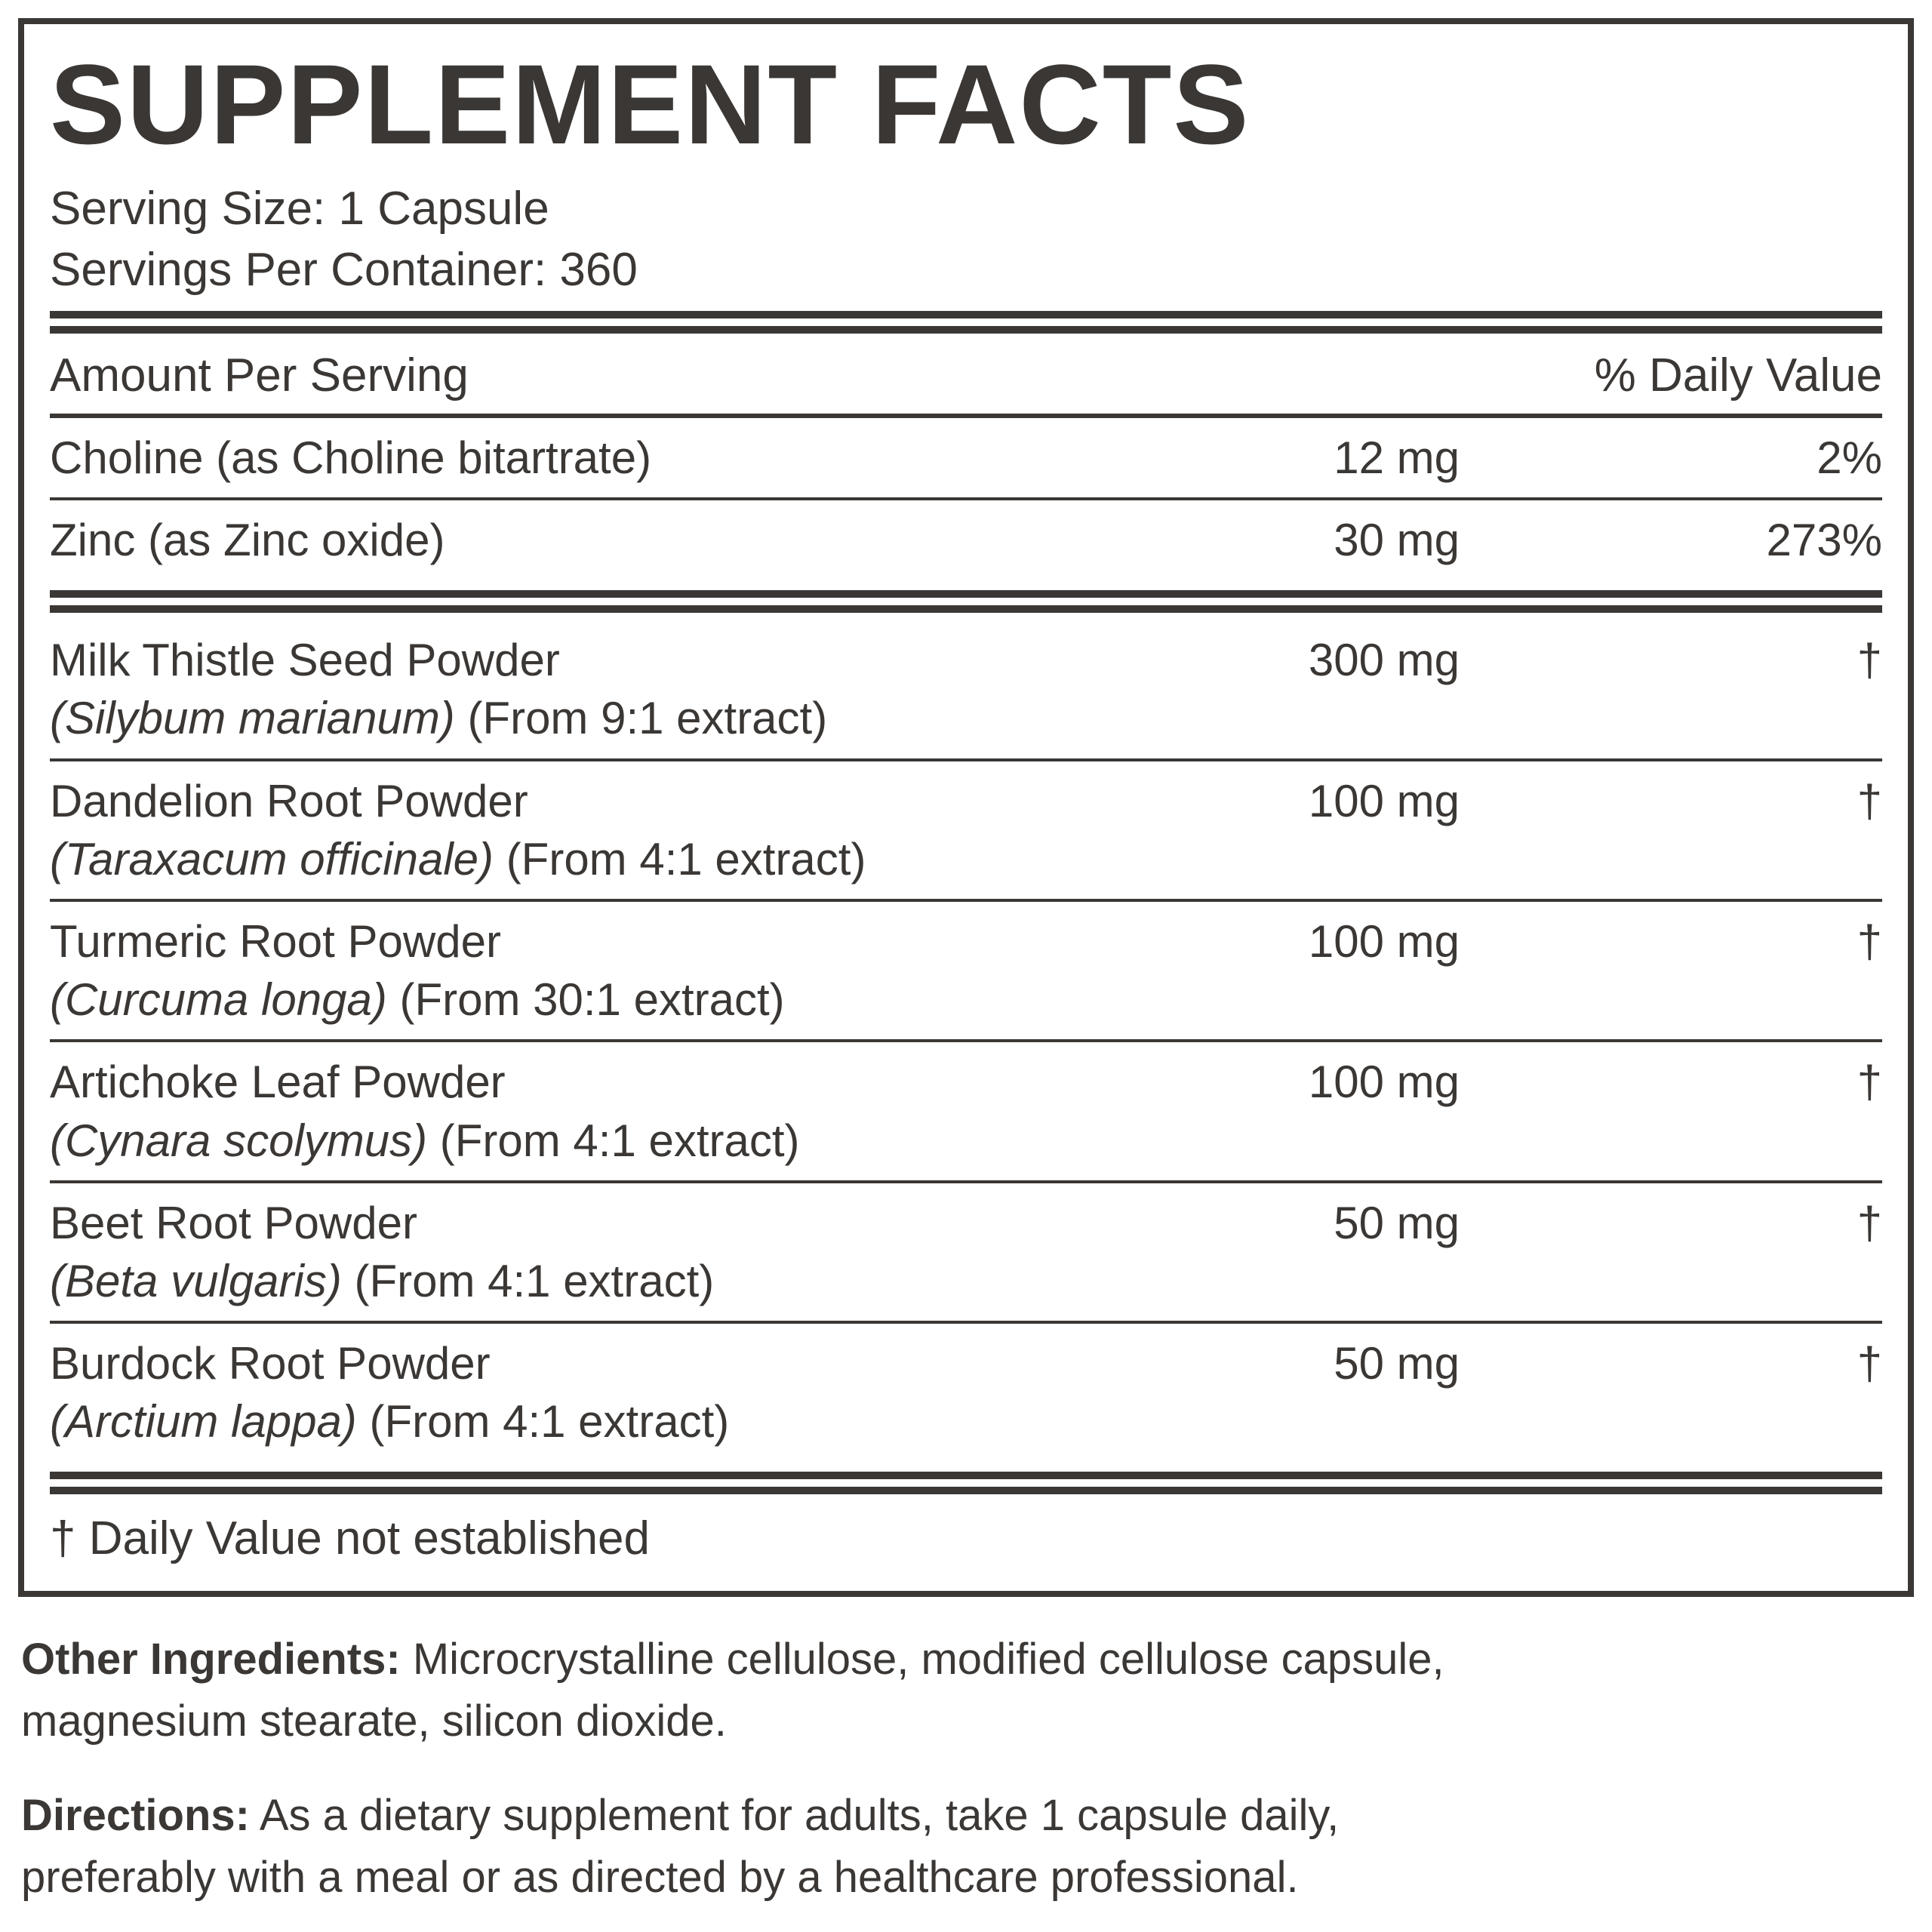 This screenshot has width=1932, height=1932. I want to click on latin-name: (Taraxacum officinale), so click(272, 858).